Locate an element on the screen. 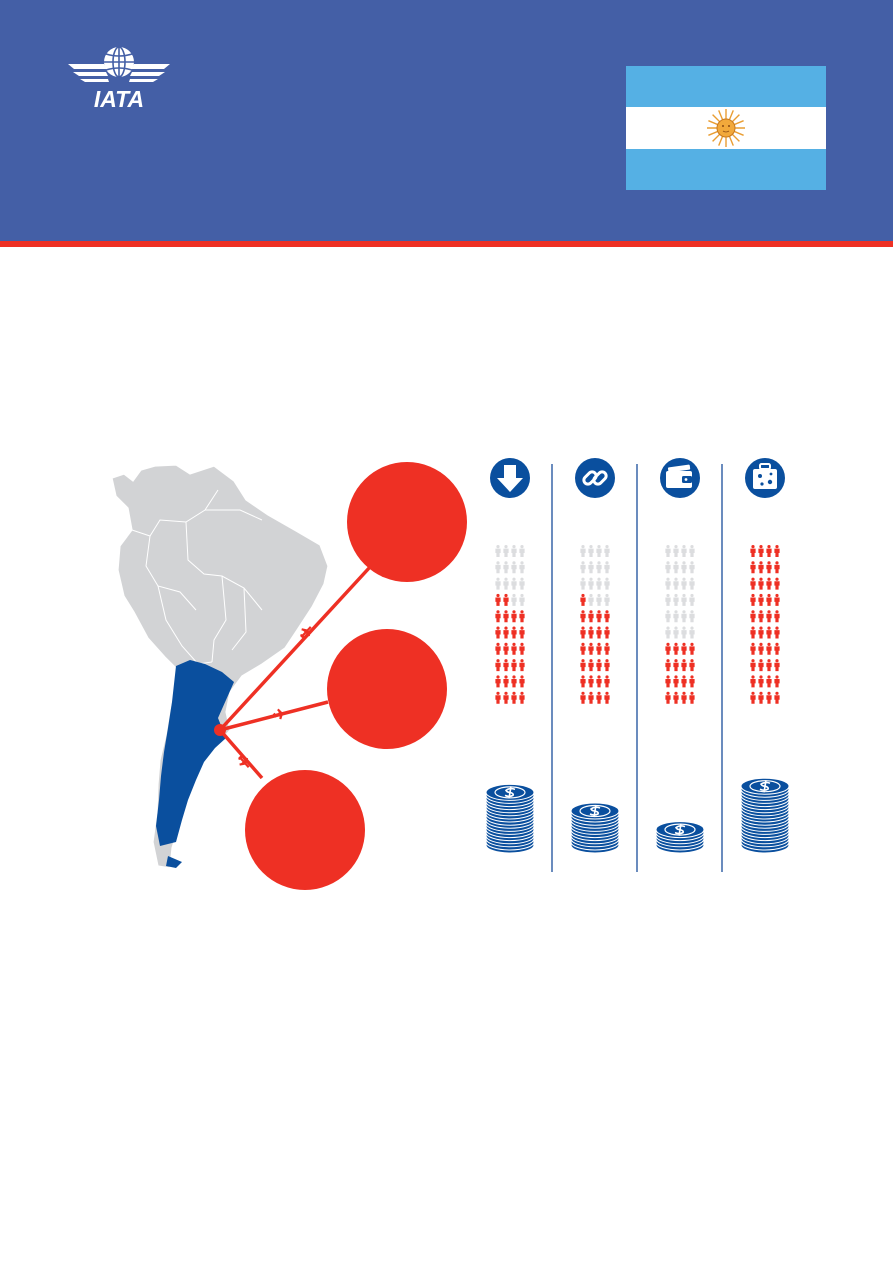 This screenshot has height=1263, width=893. wallet-icon is located at coordinates (680, 478).